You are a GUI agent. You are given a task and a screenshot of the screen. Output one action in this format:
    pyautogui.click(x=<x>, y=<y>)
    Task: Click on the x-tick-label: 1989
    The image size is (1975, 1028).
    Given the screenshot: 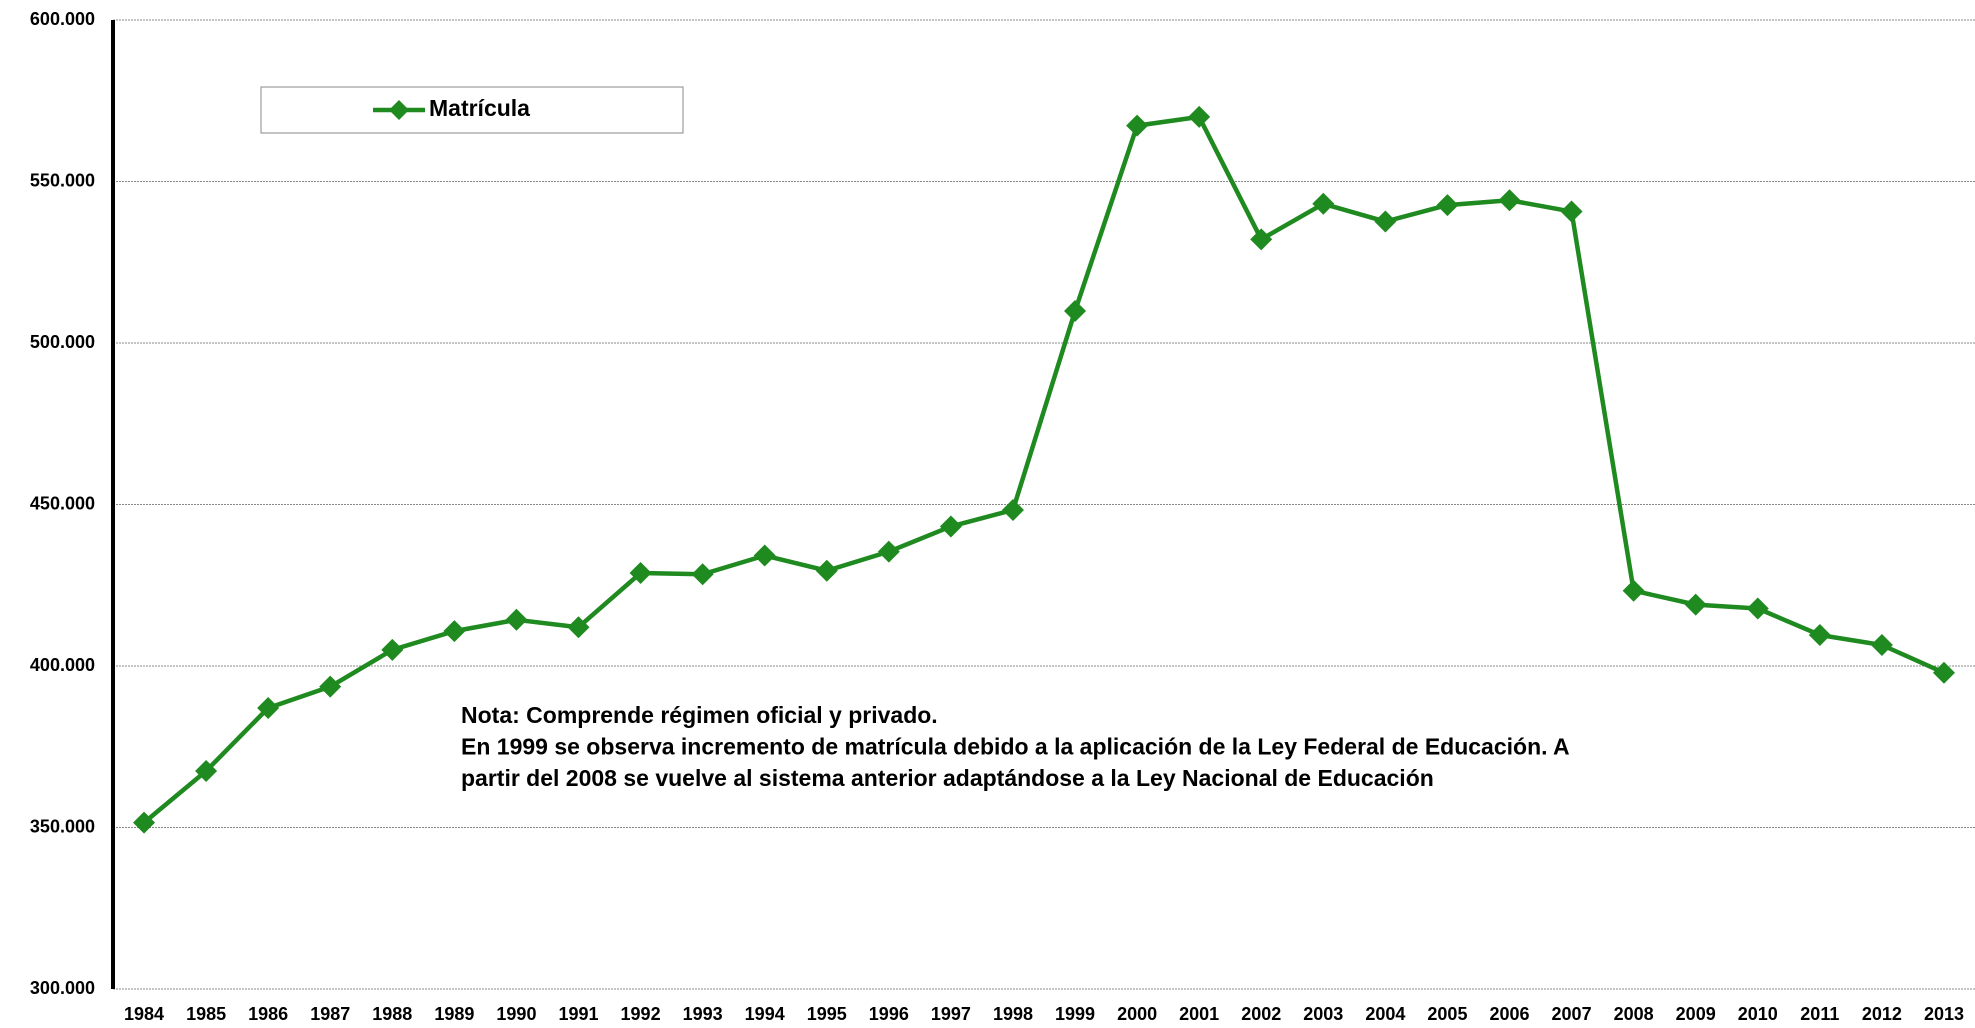 What is the action you would take?
    pyautogui.click(x=454, y=1014)
    